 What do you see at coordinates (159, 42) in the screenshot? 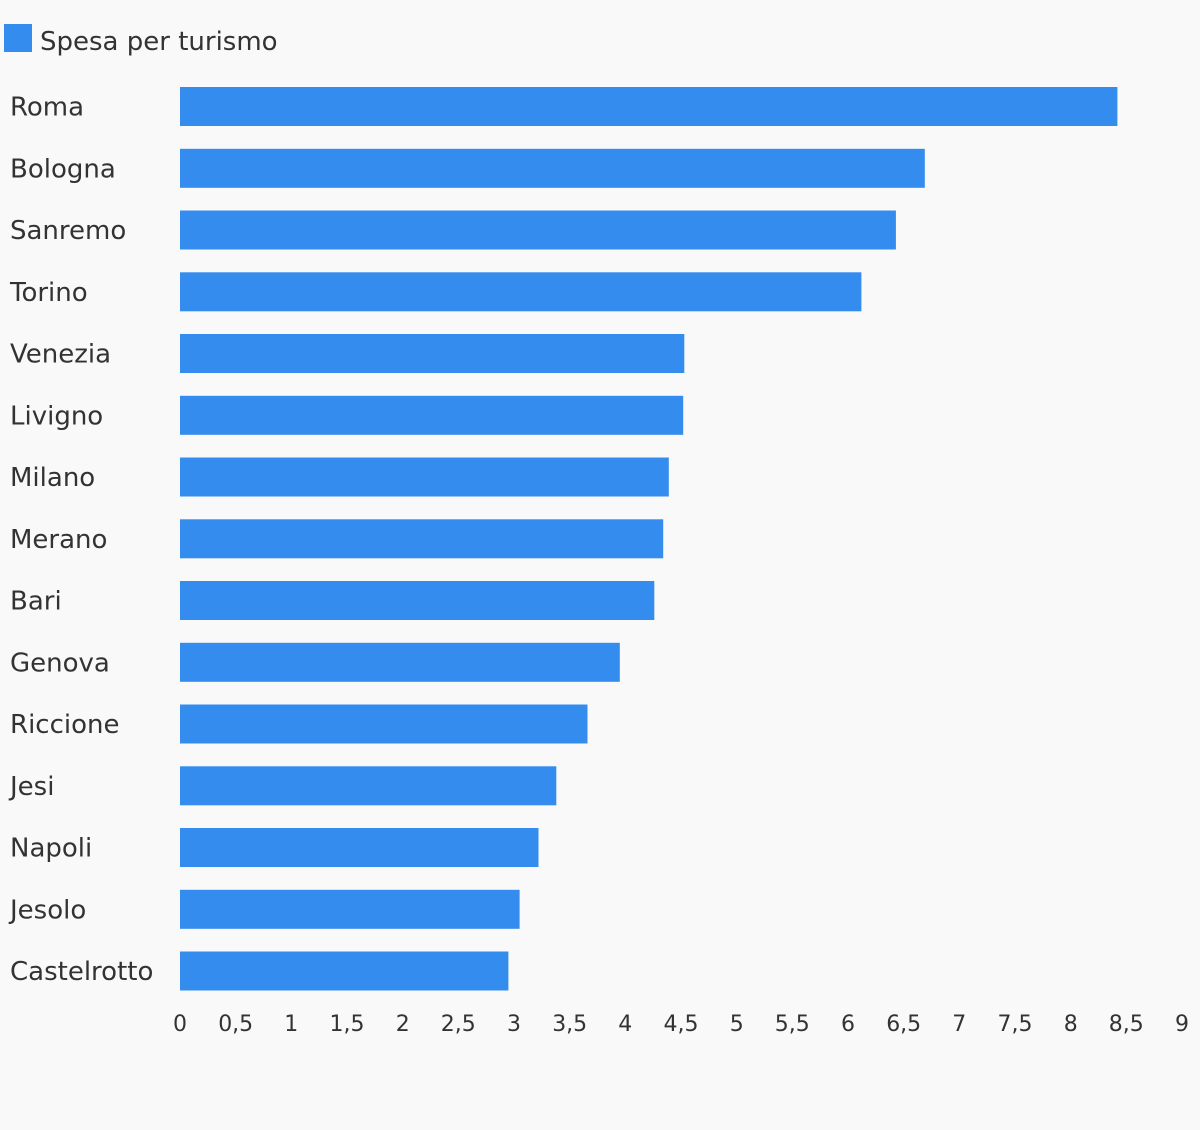
I see `legend-label: Spesa per turismo` at bounding box center [159, 42].